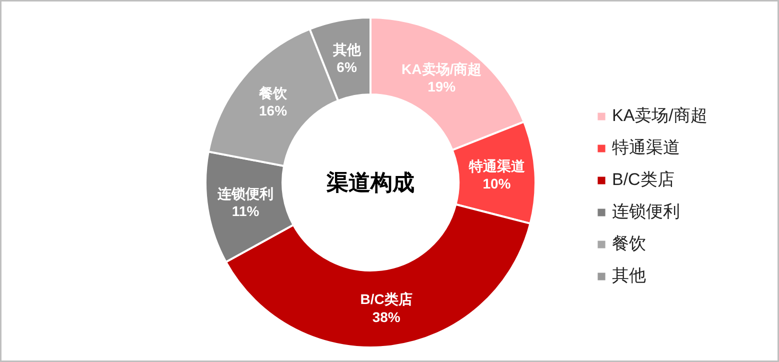 The image size is (779, 362). What do you see at coordinates (643, 180) in the screenshot?
I see `legend-label: B/C类店` at bounding box center [643, 180].